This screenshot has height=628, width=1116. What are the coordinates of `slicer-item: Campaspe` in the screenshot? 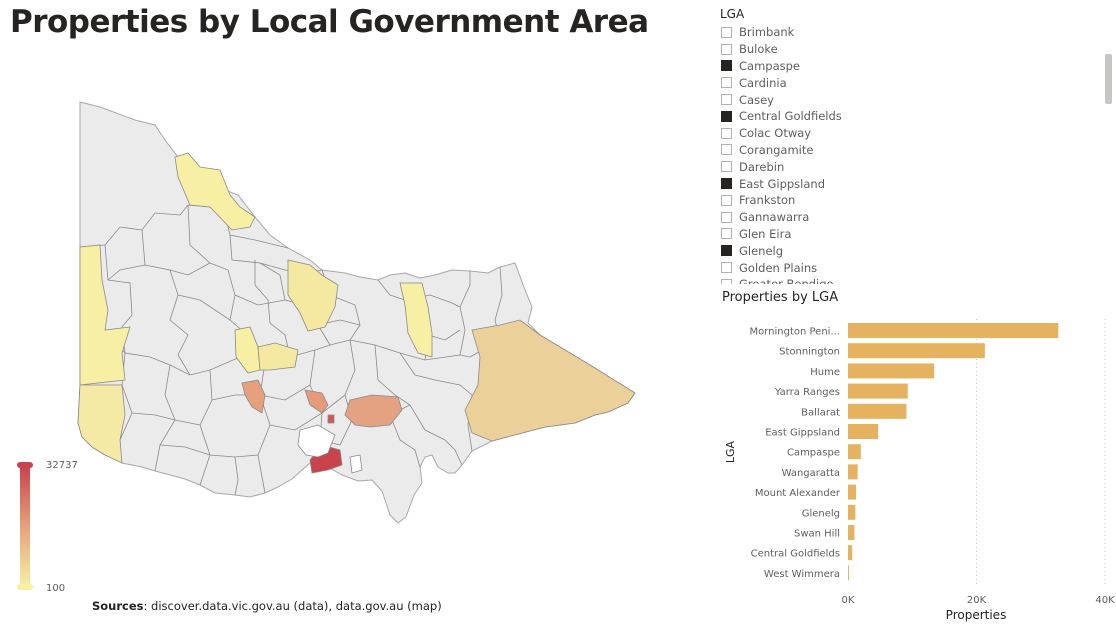 It's located at (915, 66).